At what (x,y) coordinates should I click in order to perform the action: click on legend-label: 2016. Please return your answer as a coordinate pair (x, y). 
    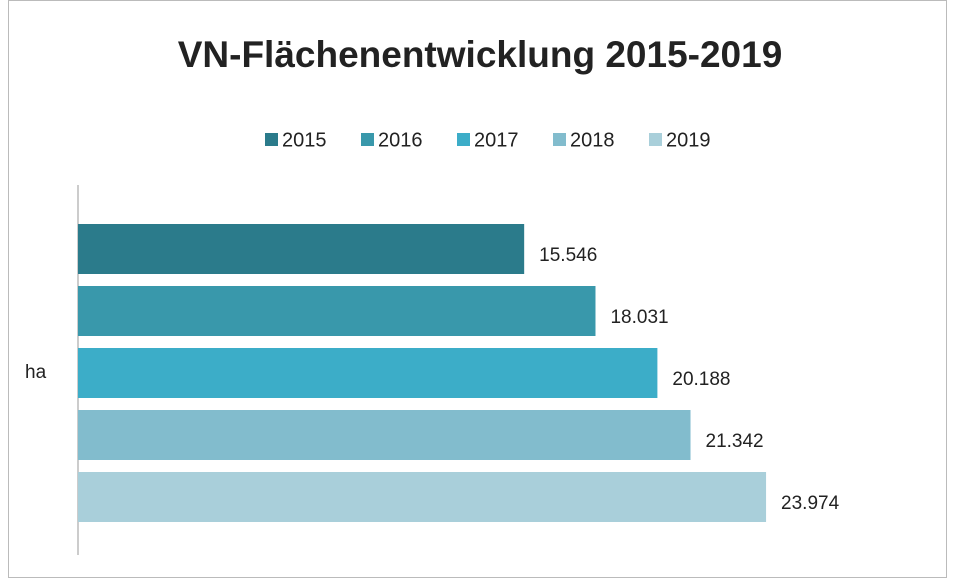
    Looking at the image, I should click on (400, 140).